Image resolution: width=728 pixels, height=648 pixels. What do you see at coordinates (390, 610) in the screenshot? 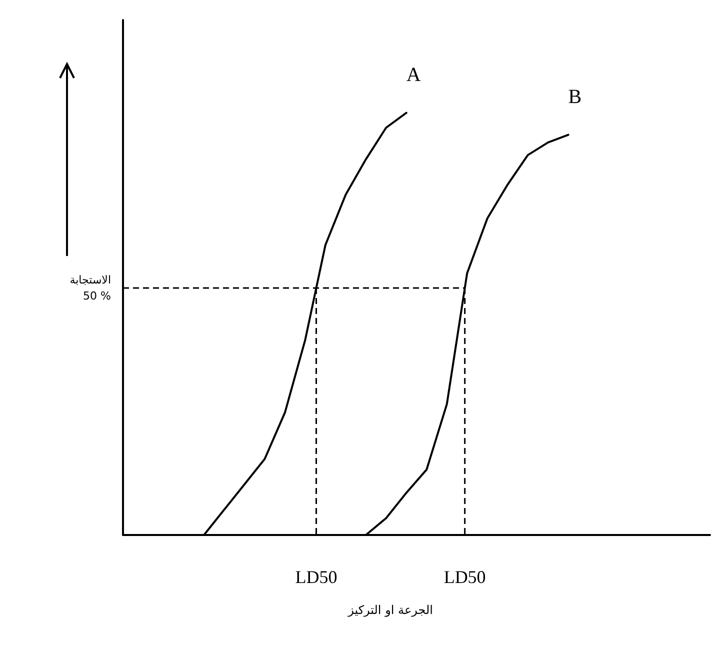
I see `text: الجرعة او التركيز` at bounding box center [390, 610].